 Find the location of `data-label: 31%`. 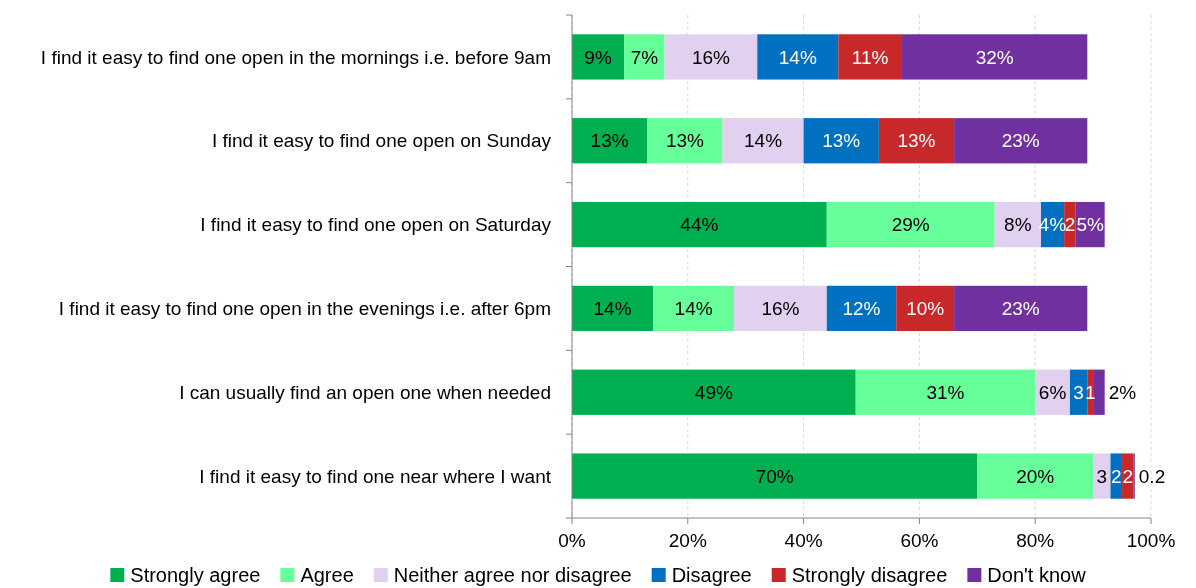

data-label: 31% is located at coordinates (945, 392).